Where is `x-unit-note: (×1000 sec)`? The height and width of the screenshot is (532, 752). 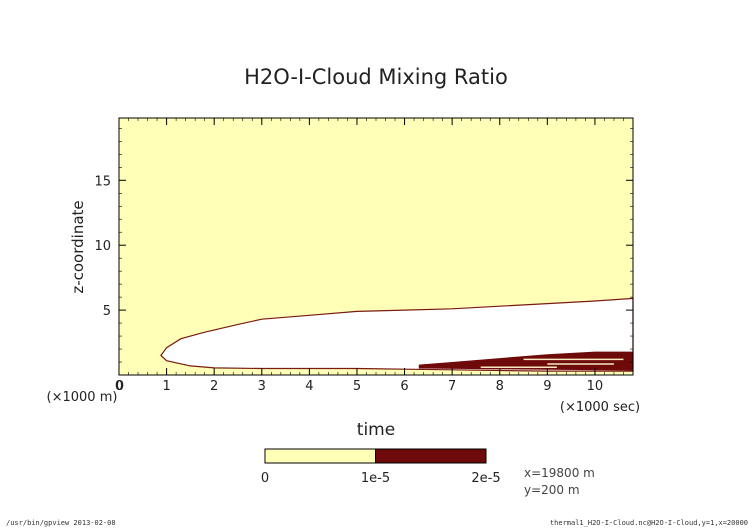 x-unit-note: (×1000 sec) is located at coordinates (600, 407).